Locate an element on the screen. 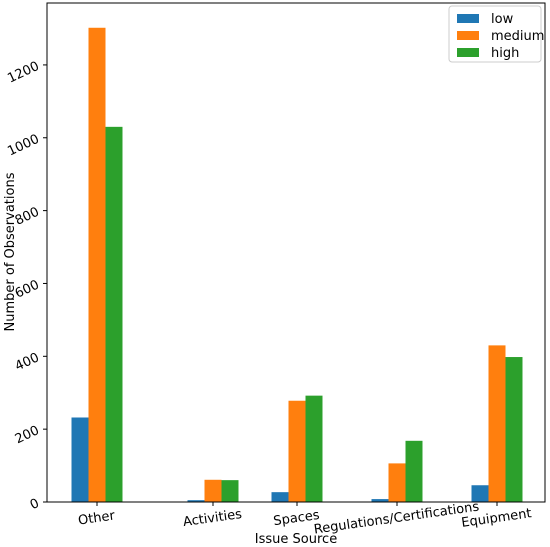  legend: low medium high is located at coordinates (496, 34).